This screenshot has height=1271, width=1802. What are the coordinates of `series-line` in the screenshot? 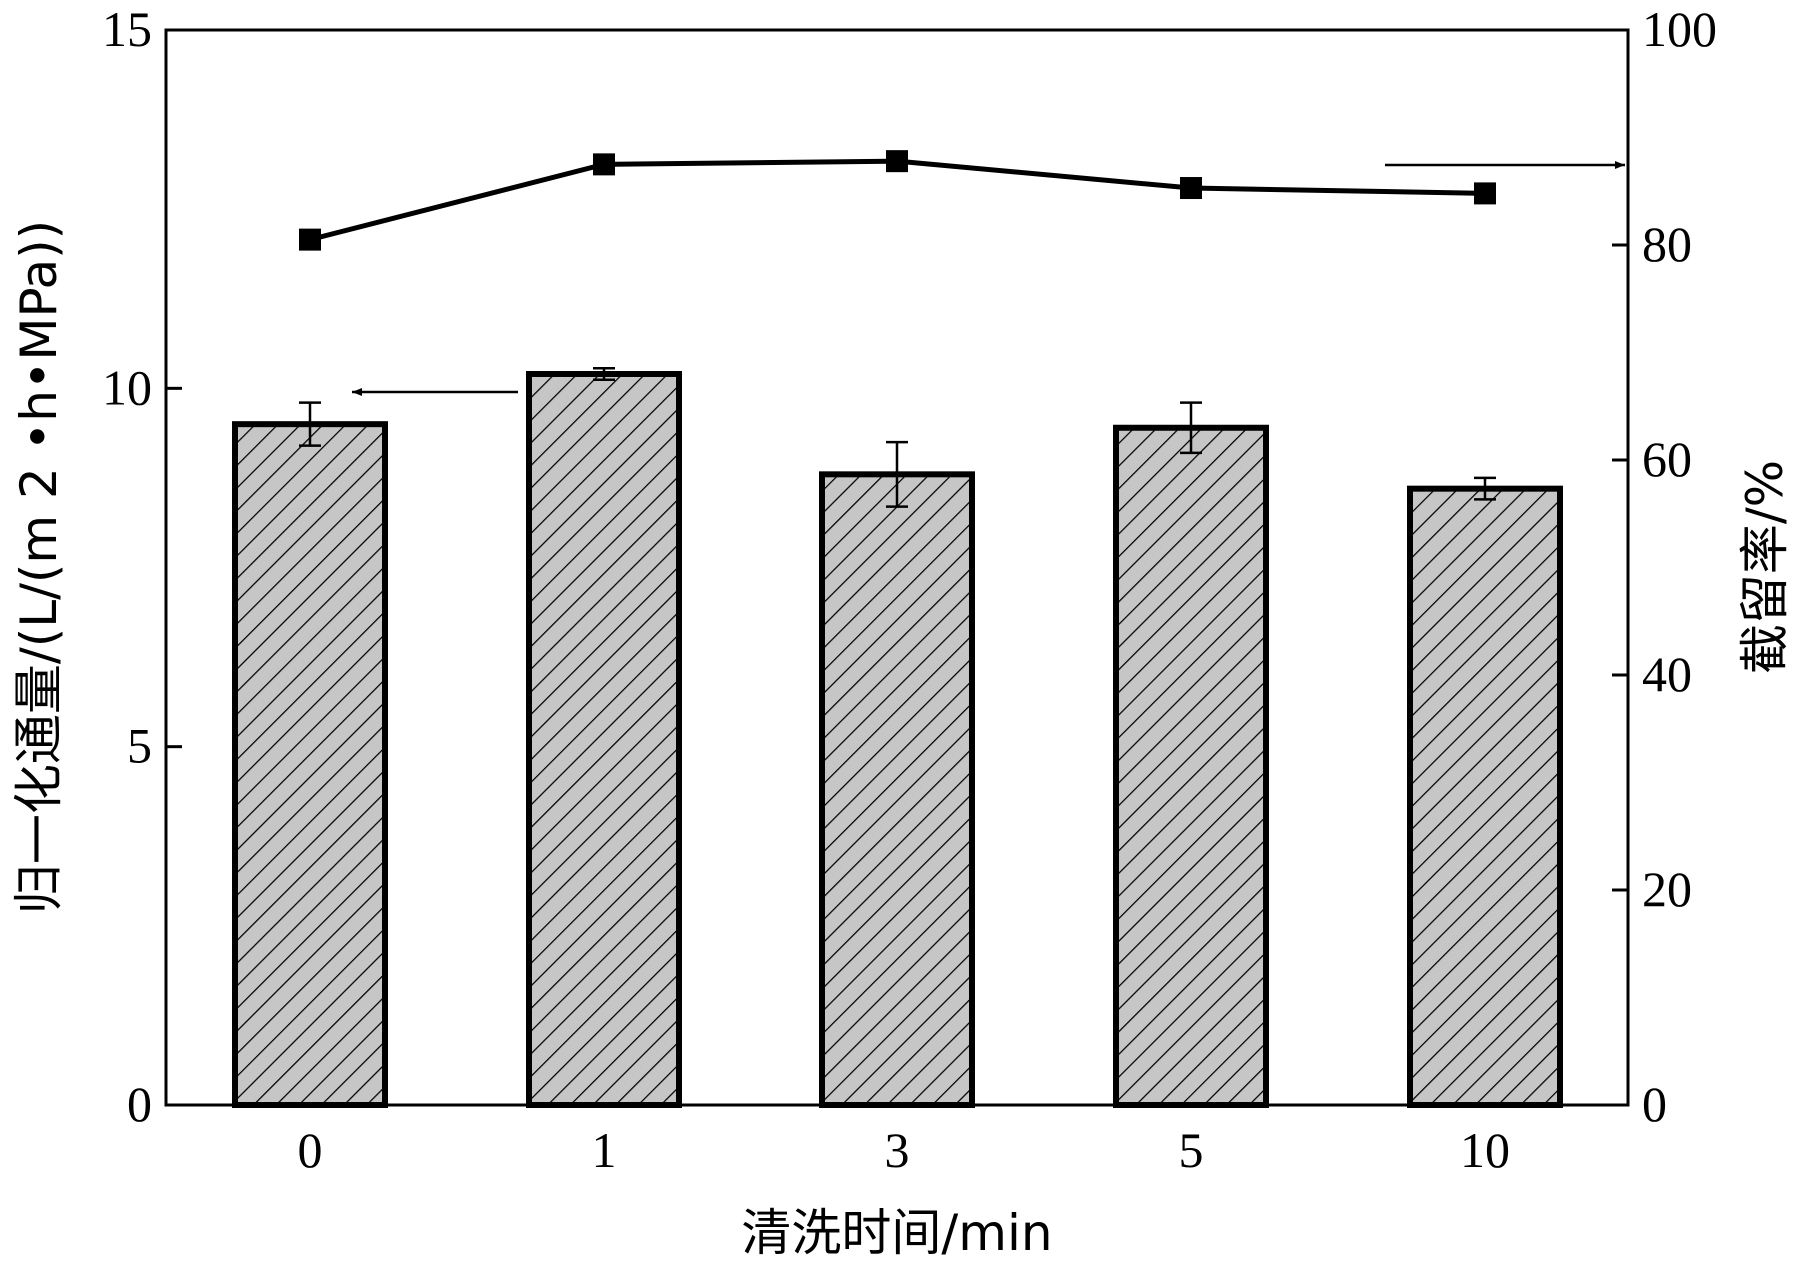 It's located at (897, 200).